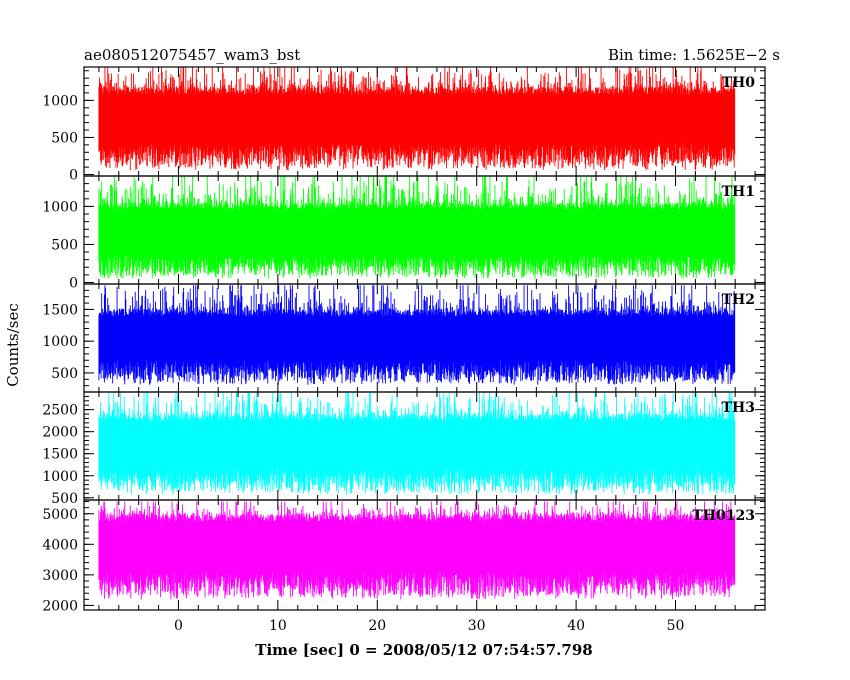  I want to click on panel-th0123: TH0123 2000 3000 4000 5000, so click(404, 556).